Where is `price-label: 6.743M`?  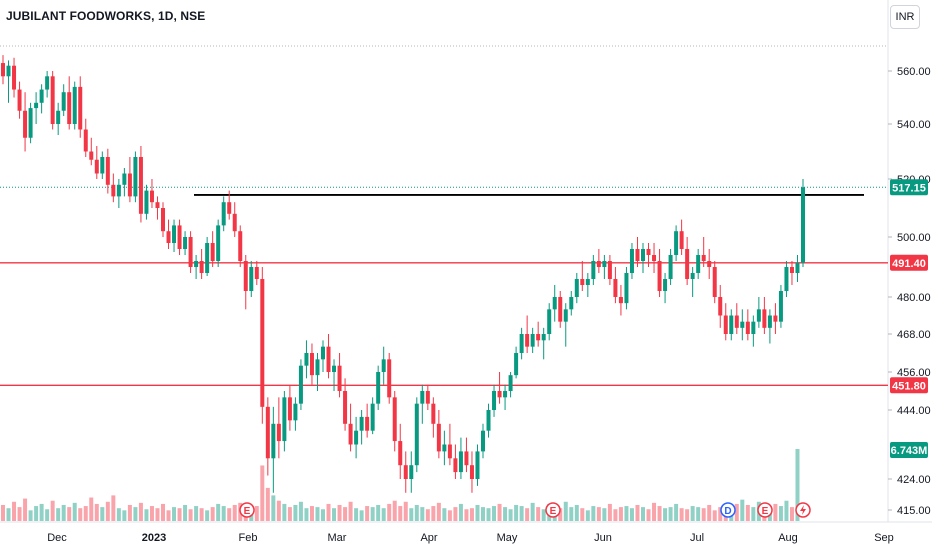 price-label: 6.743M is located at coordinates (909, 451).